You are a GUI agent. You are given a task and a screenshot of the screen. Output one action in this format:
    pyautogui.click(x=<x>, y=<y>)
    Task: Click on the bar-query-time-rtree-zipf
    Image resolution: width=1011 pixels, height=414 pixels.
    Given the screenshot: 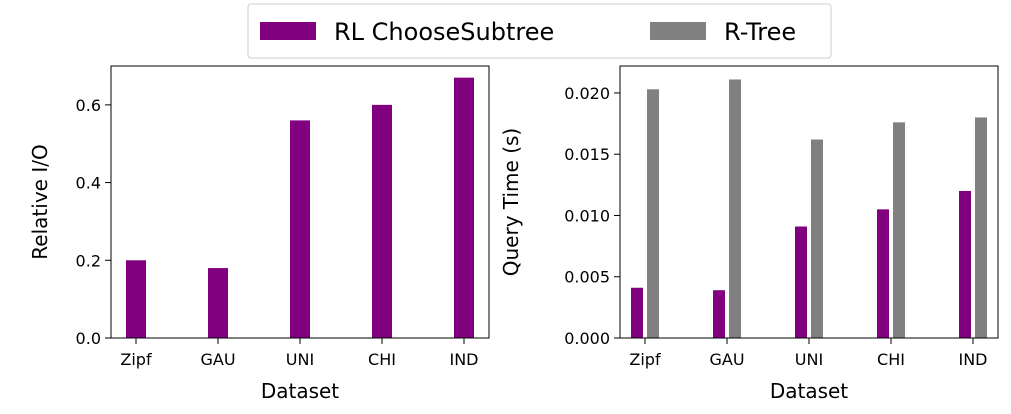 What is the action you would take?
    pyautogui.click(x=653, y=213)
    